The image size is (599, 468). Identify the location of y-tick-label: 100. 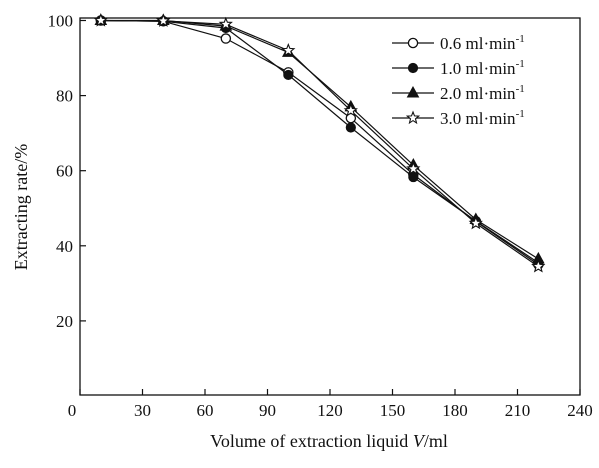
(61, 21).